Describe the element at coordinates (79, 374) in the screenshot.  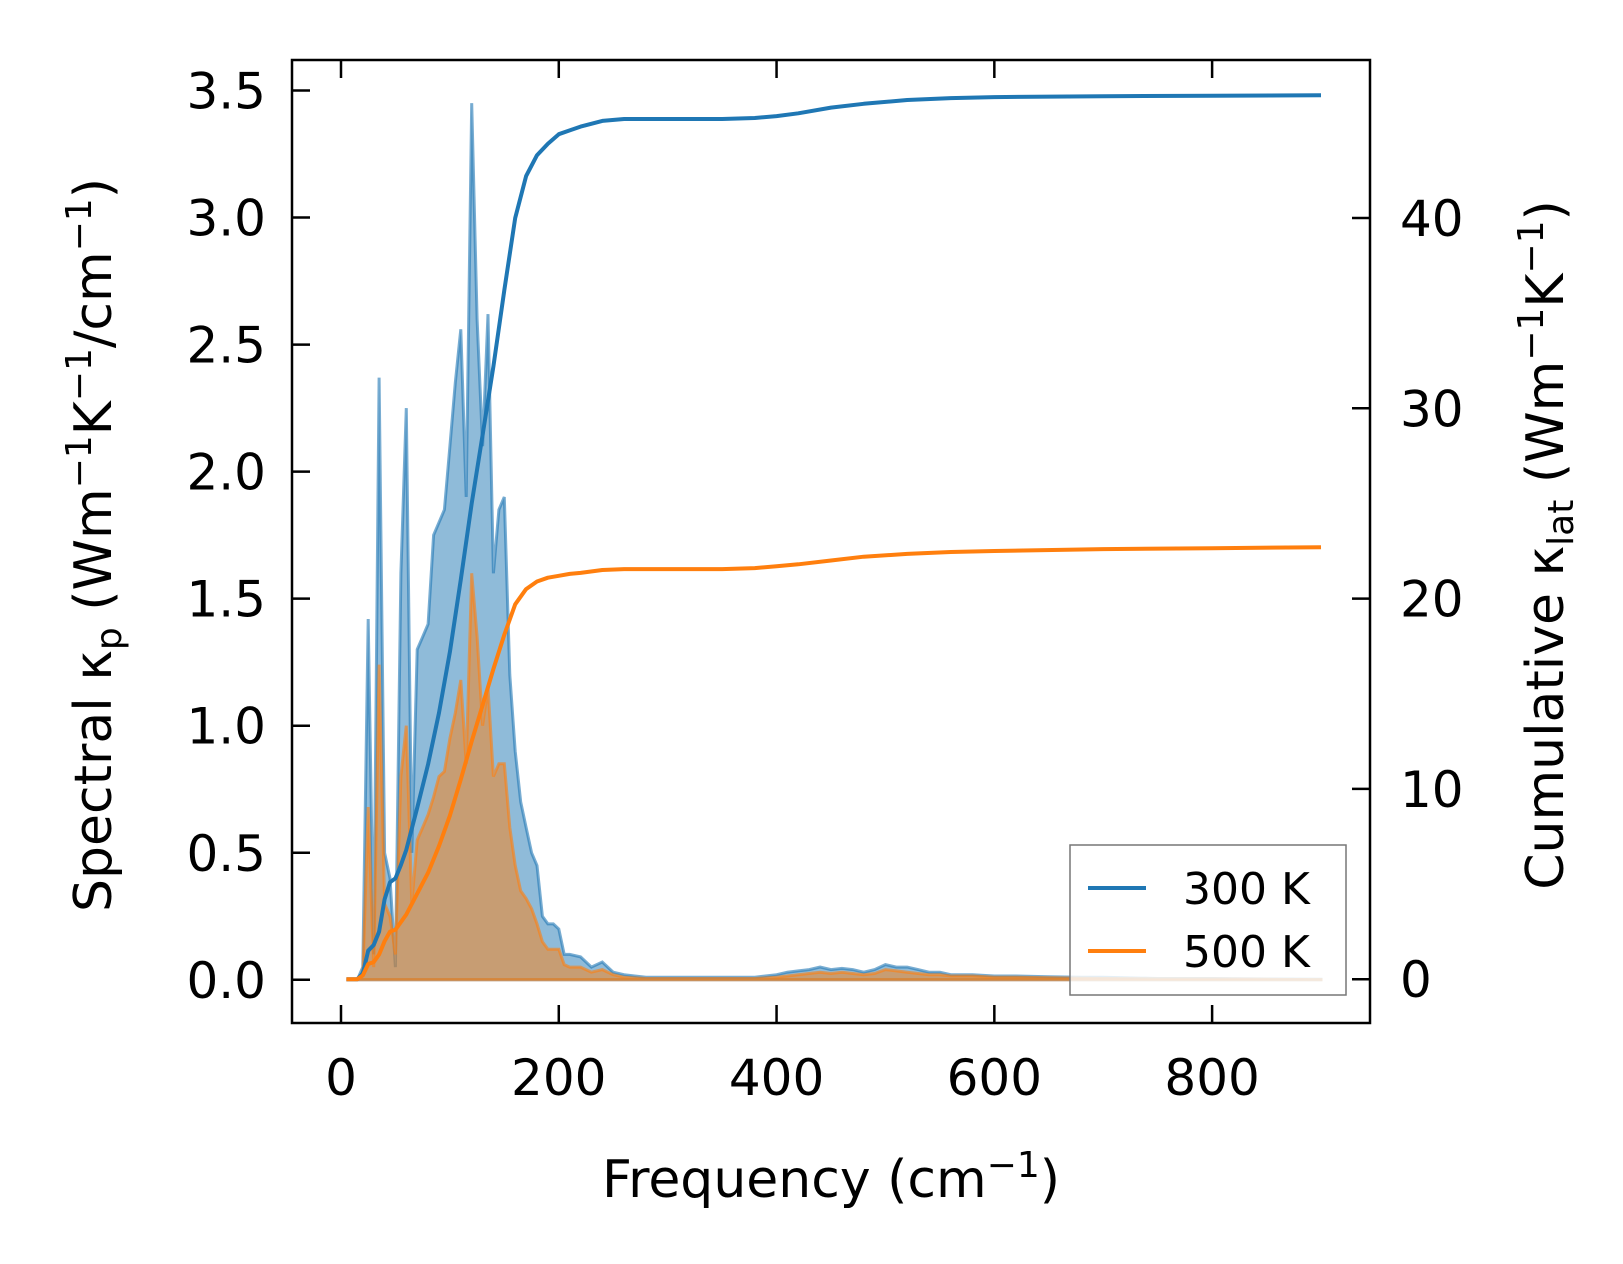
I see `y-left-label-sup2: −1` at that location.